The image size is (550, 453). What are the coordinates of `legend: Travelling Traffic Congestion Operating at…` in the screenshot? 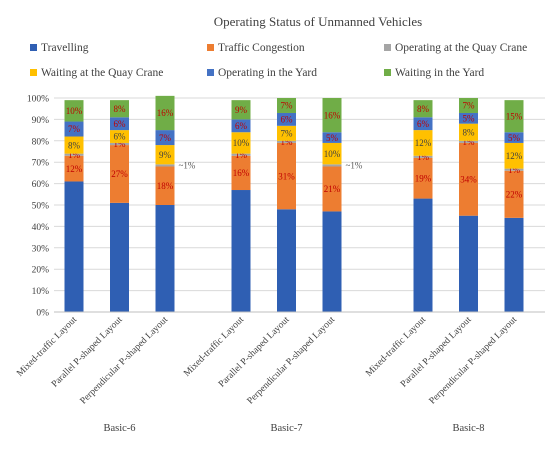 It's located at (278, 60).